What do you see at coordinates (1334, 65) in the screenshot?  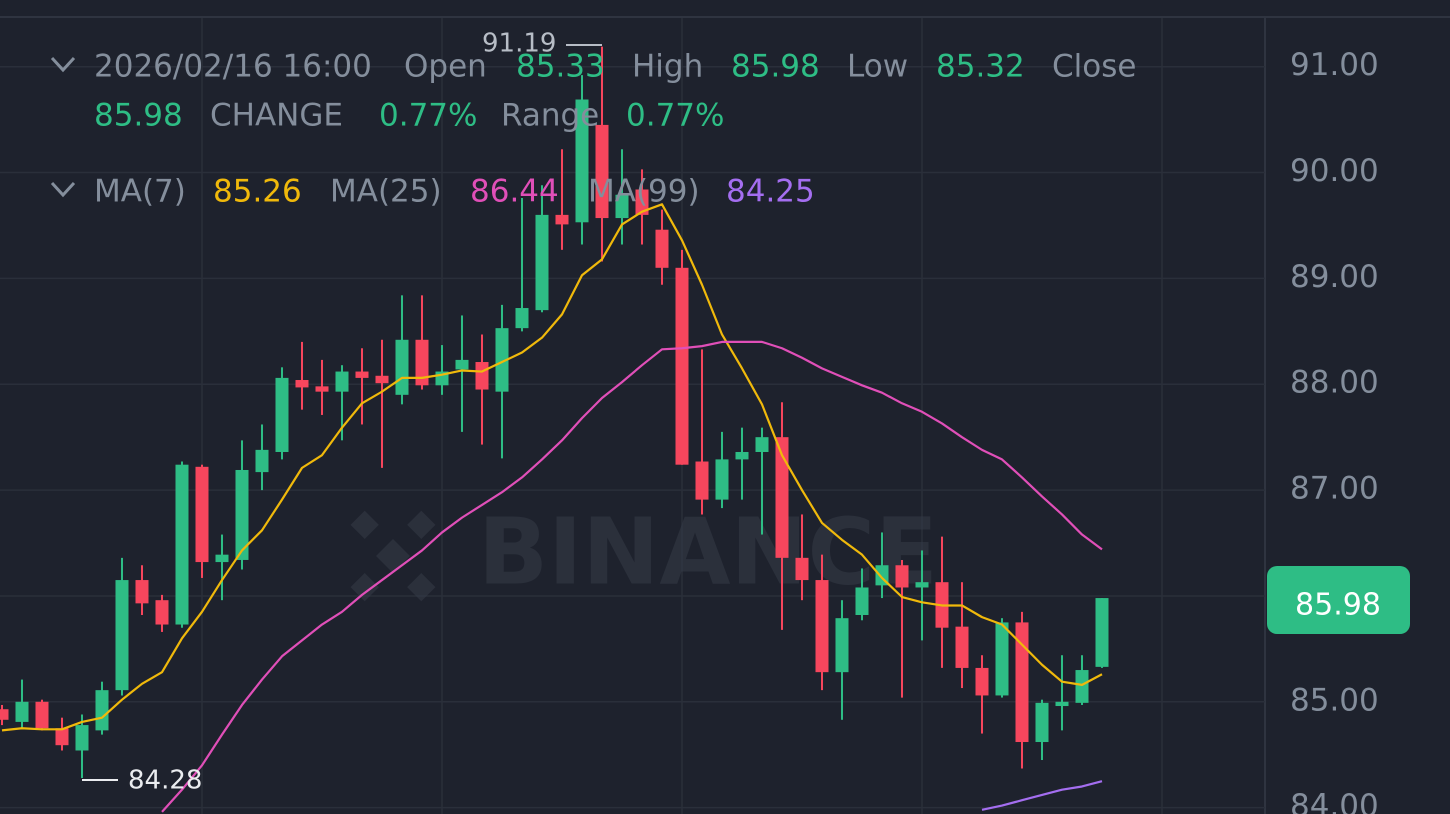 I see `y-tick-label: 91.00` at bounding box center [1334, 65].